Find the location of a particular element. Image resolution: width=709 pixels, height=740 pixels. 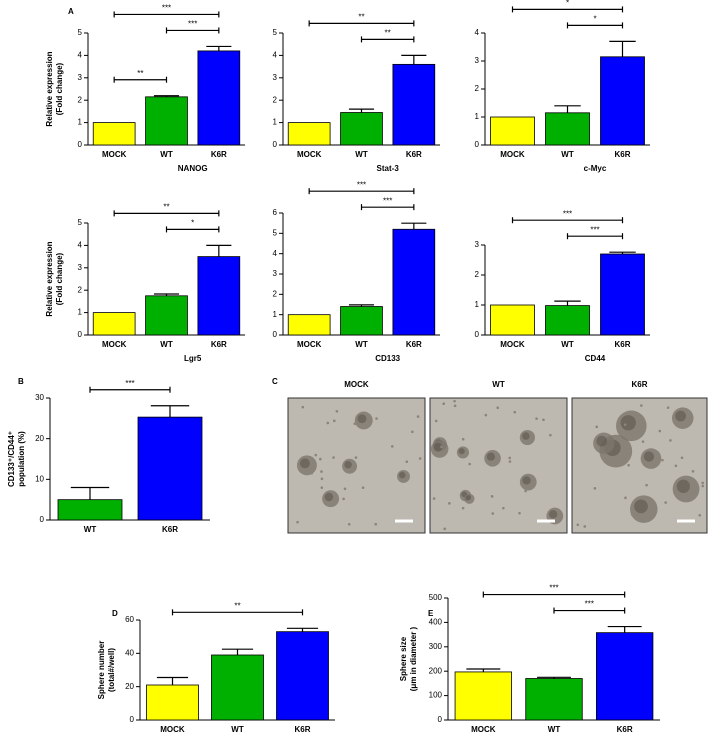

x-axis-label: c-Myc is located at coordinates (595, 168).